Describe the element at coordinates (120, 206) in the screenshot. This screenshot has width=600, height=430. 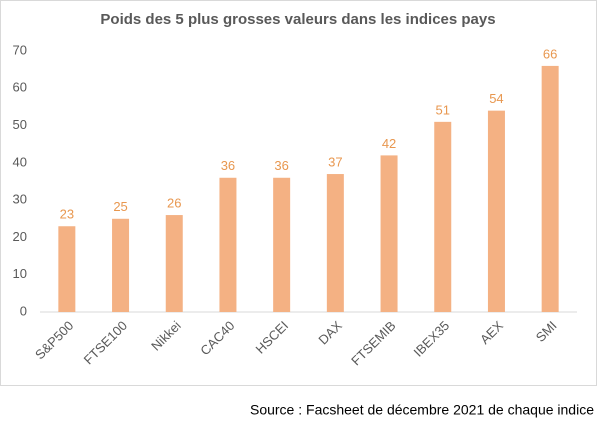
I see `data-label: 25` at that location.